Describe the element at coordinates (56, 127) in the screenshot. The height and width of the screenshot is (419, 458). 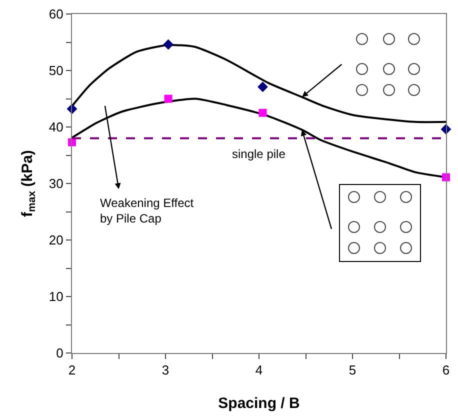
I see `y-tick-label: 40` at that location.